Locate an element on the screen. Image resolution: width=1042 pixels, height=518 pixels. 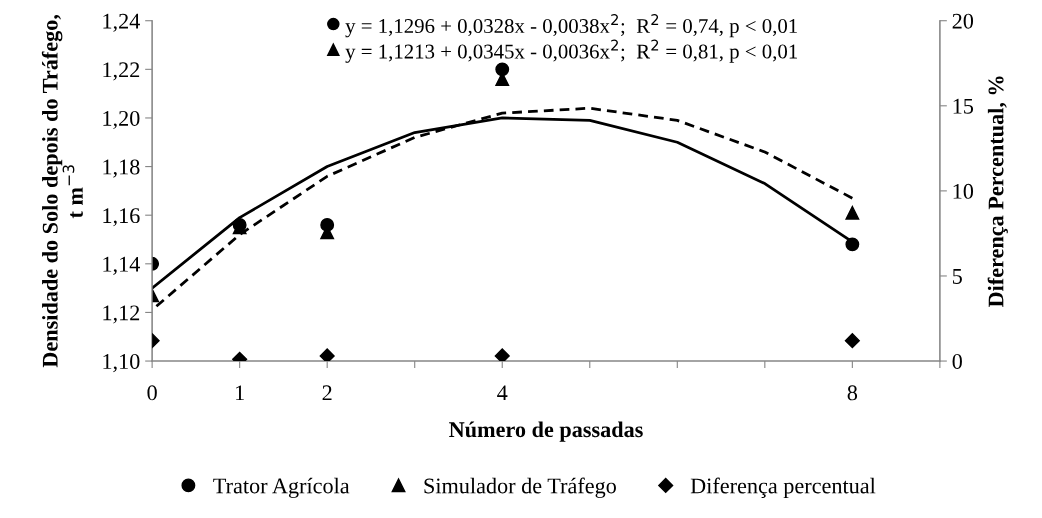
y2-tick-label: 15 is located at coordinates (963, 106).